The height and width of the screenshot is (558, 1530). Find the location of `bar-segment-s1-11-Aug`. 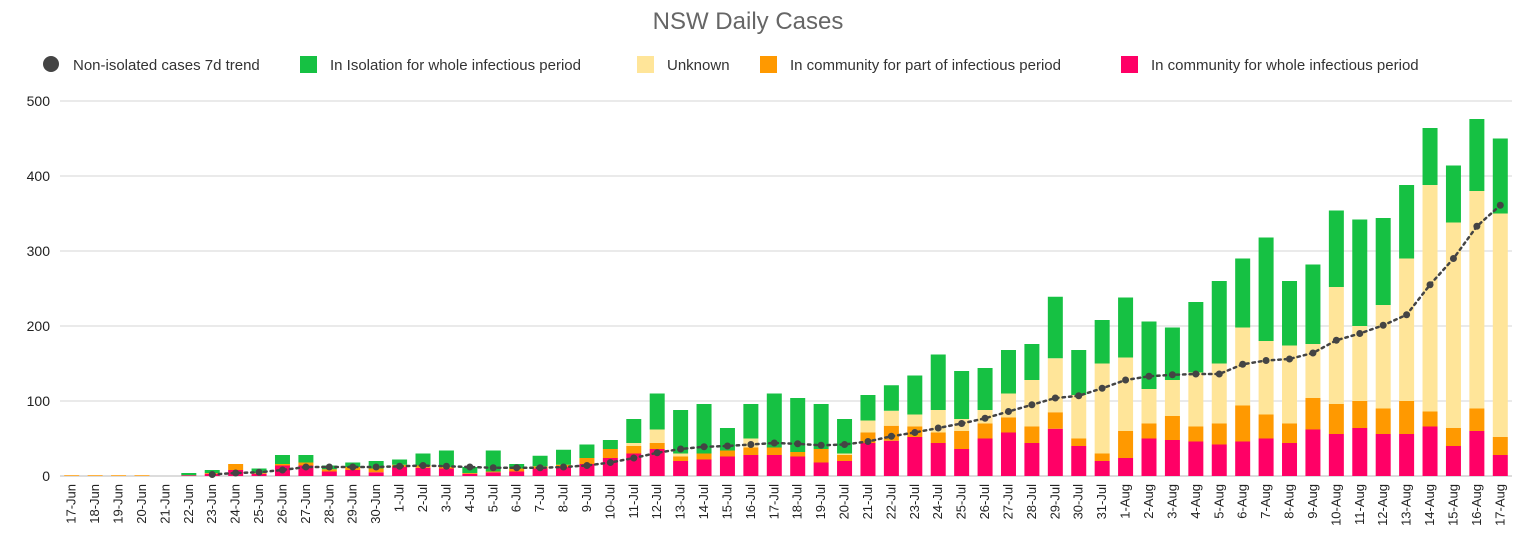

bar-segment-s1-11-Aug is located at coordinates (1360, 414).